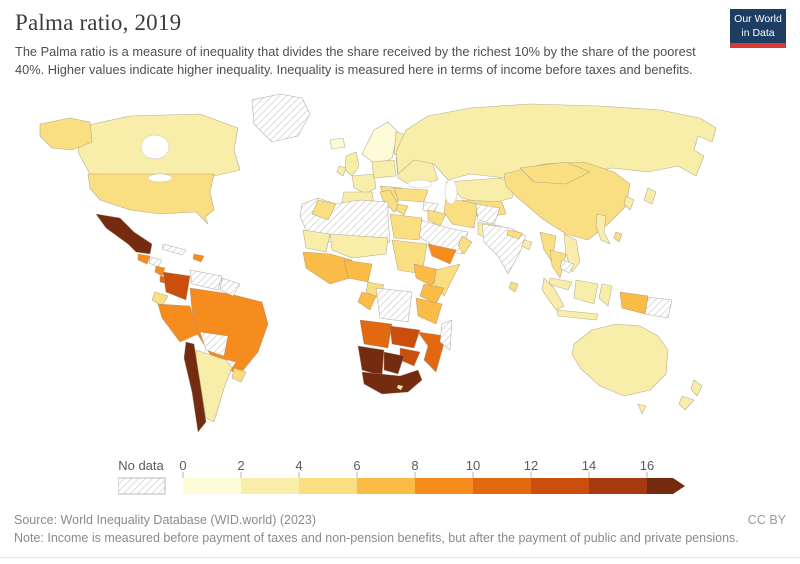 Image resolution: width=800 pixels, height=564 pixels. Describe the element at coordinates (567, 266) in the screenshot. I see `map-country-cambodia-laos` at that location.